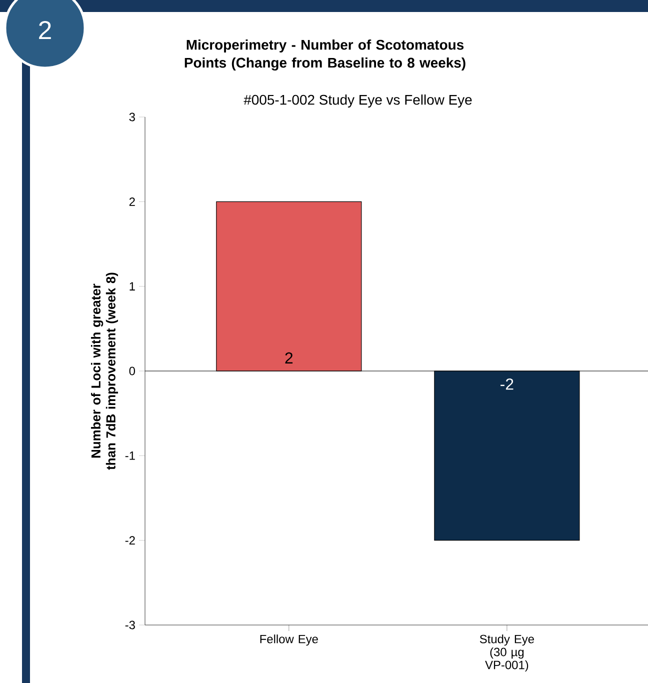  What do you see at coordinates (325, 55) in the screenshot?
I see `chart-title: Microperimetry - Number of Scotomatous Points (Change from Baseline to 8 weeks)` at bounding box center [325, 55].